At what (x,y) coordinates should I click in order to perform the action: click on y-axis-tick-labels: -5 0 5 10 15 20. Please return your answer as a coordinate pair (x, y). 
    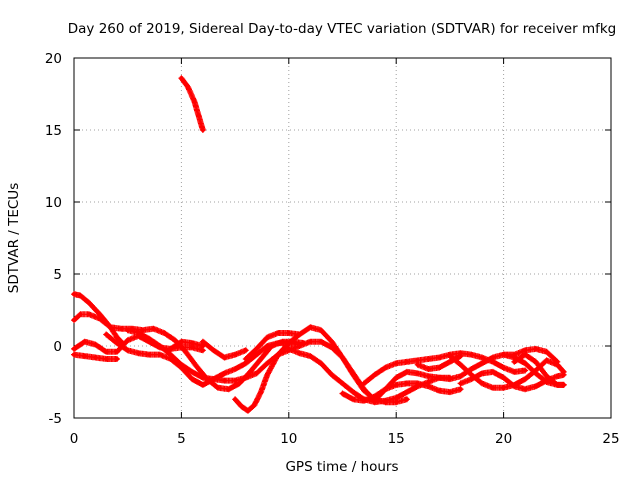
    Looking at the image, I should click on (53, 239).